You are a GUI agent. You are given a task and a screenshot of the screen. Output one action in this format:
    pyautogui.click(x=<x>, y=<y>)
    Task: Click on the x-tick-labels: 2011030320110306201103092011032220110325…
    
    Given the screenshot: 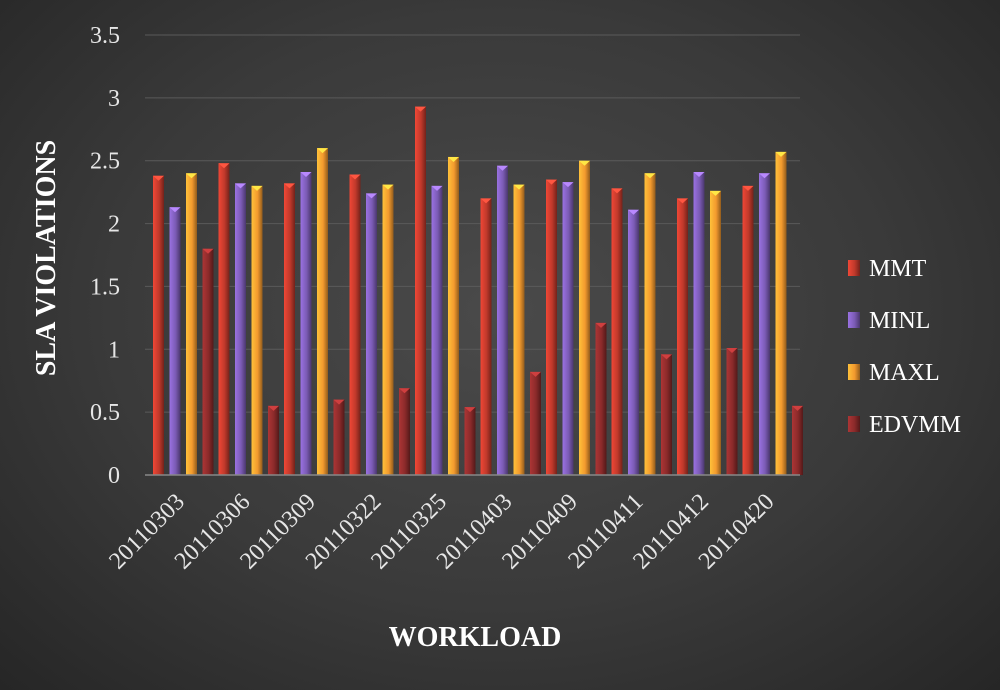 What is the action you would take?
    pyautogui.click(x=441, y=532)
    